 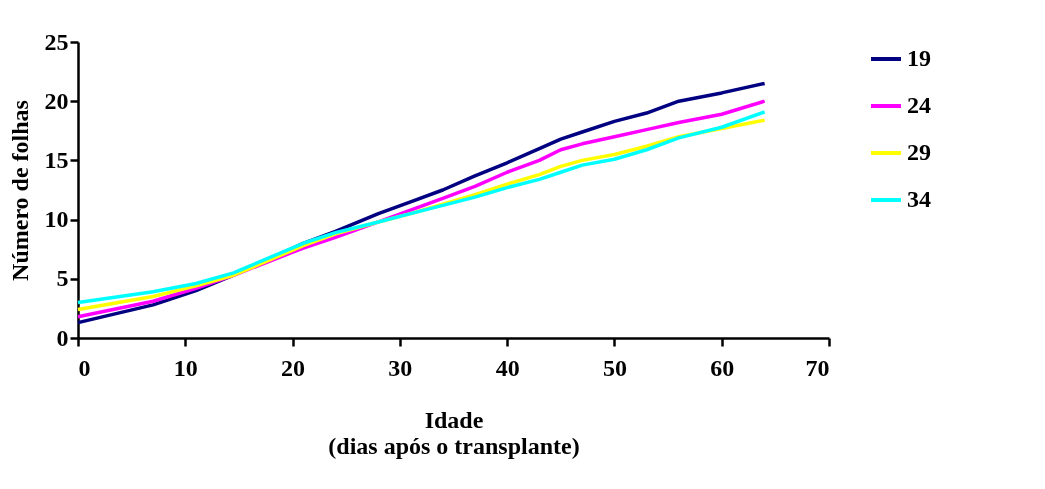 I want to click on x-tick-label: 50, so click(x=614, y=367).